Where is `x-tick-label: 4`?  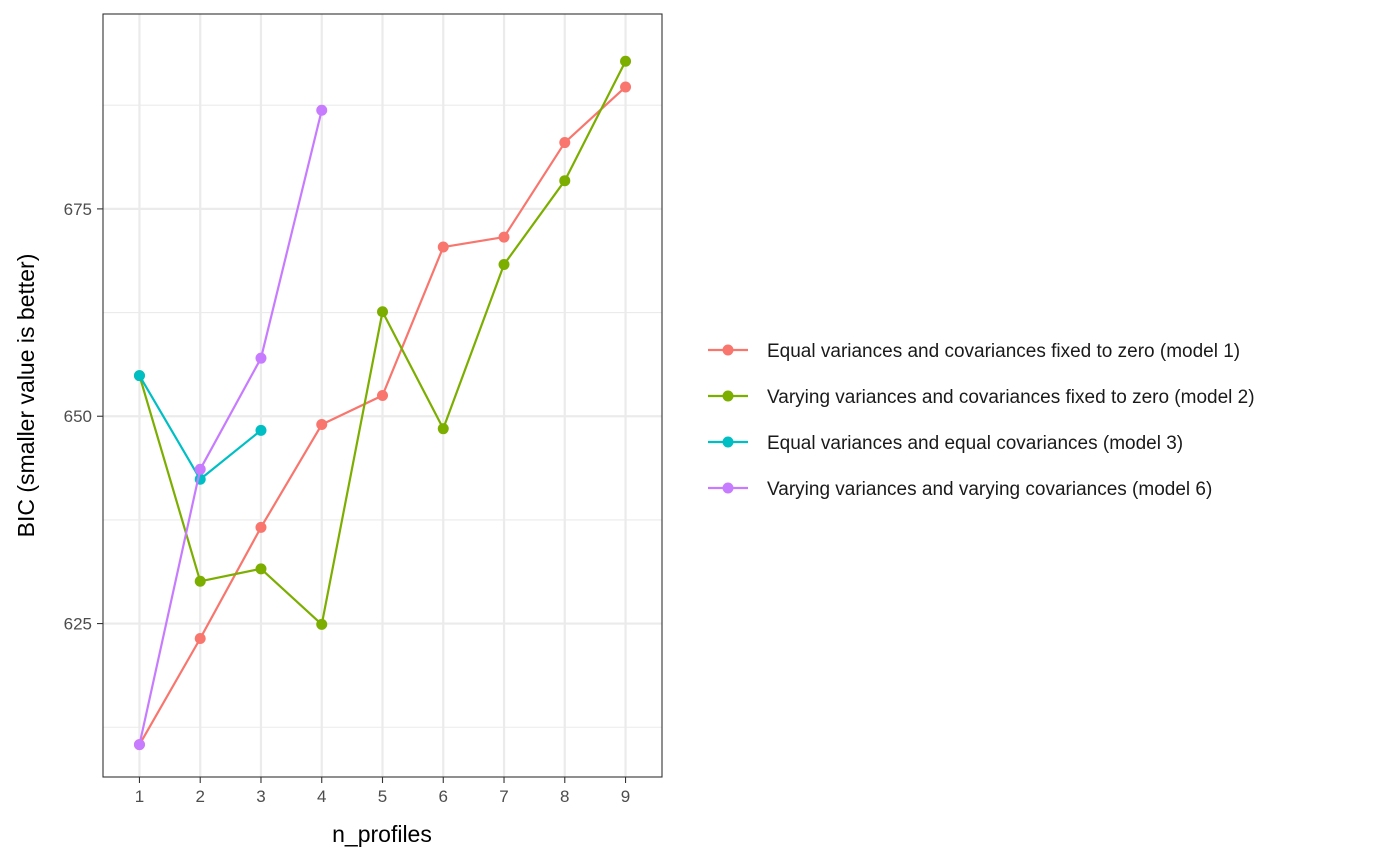
x-tick-label: 4 is located at coordinates (321, 796).